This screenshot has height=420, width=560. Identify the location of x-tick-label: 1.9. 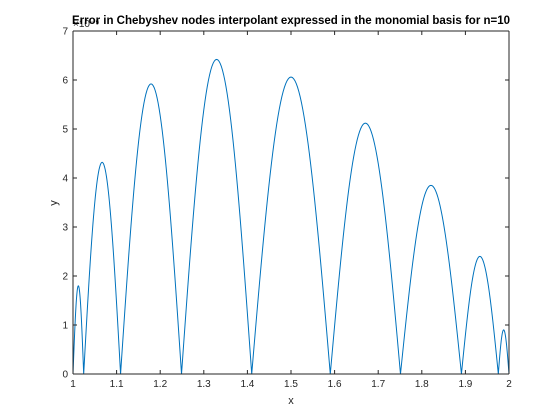
(465, 384).